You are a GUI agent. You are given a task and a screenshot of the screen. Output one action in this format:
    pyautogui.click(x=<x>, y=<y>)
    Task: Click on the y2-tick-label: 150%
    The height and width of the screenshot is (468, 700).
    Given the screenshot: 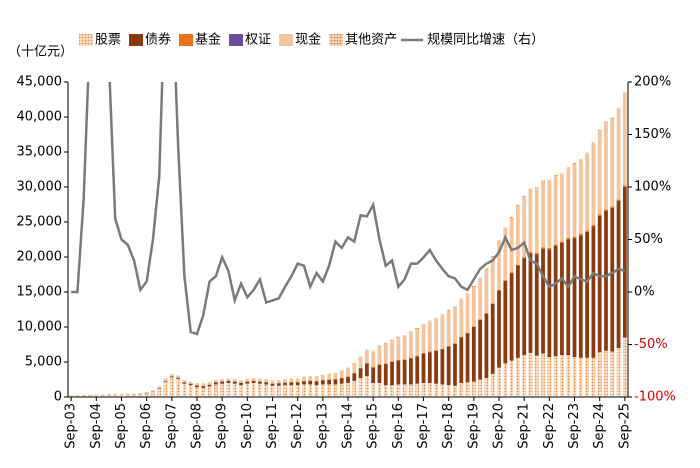 What is the action you would take?
    pyautogui.click(x=652, y=134)
    